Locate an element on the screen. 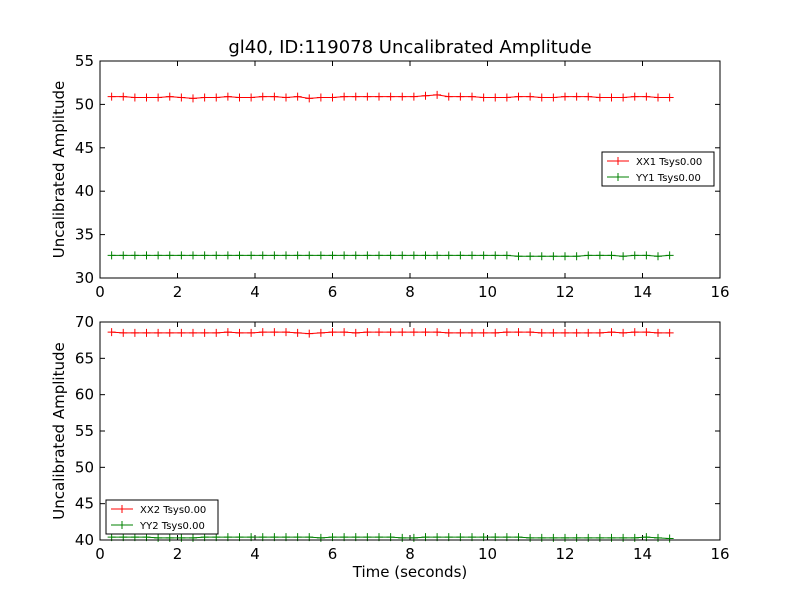  legend-label: XX1 Tsys0.00 is located at coordinates (669, 162).